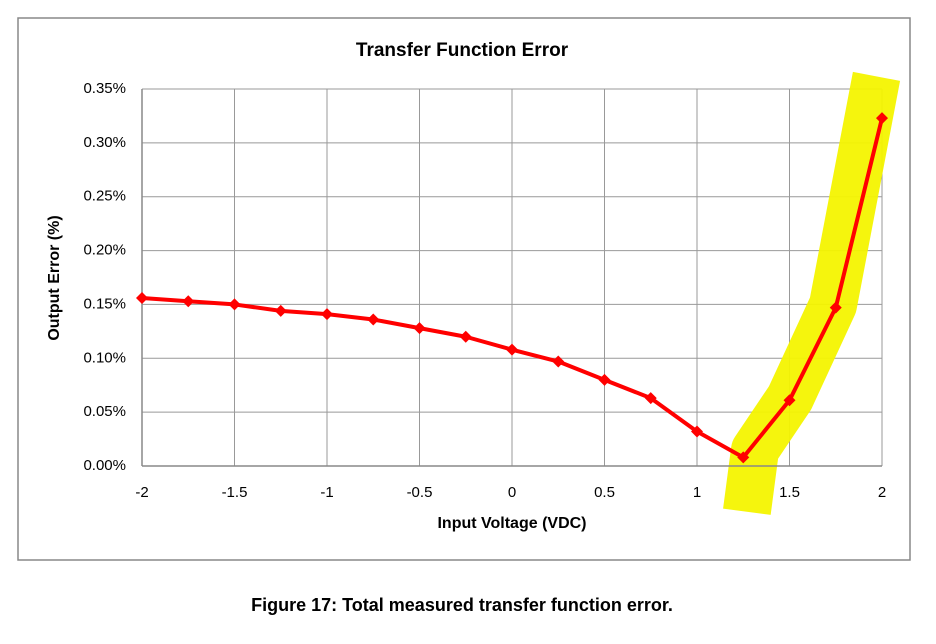 The width and height of the screenshot is (936, 644). What do you see at coordinates (789, 492) in the screenshot?
I see `x-tick-label: 1.5` at bounding box center [789, 492].